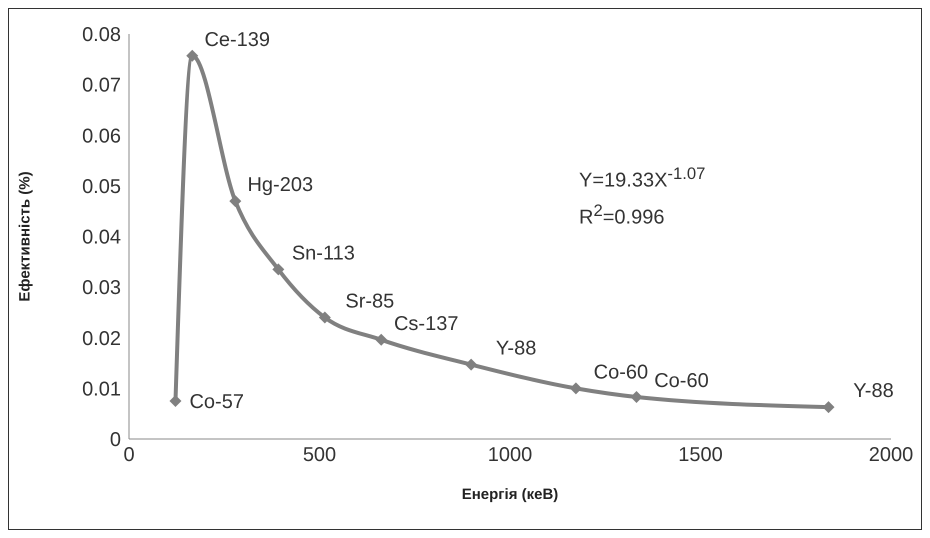 This screenshot has width=930, height=538. What do you see at coordinates (25, 236) in the screenshot?
I see `y-axis-title: Ефективність (%)` at bounding box center [25, 236].